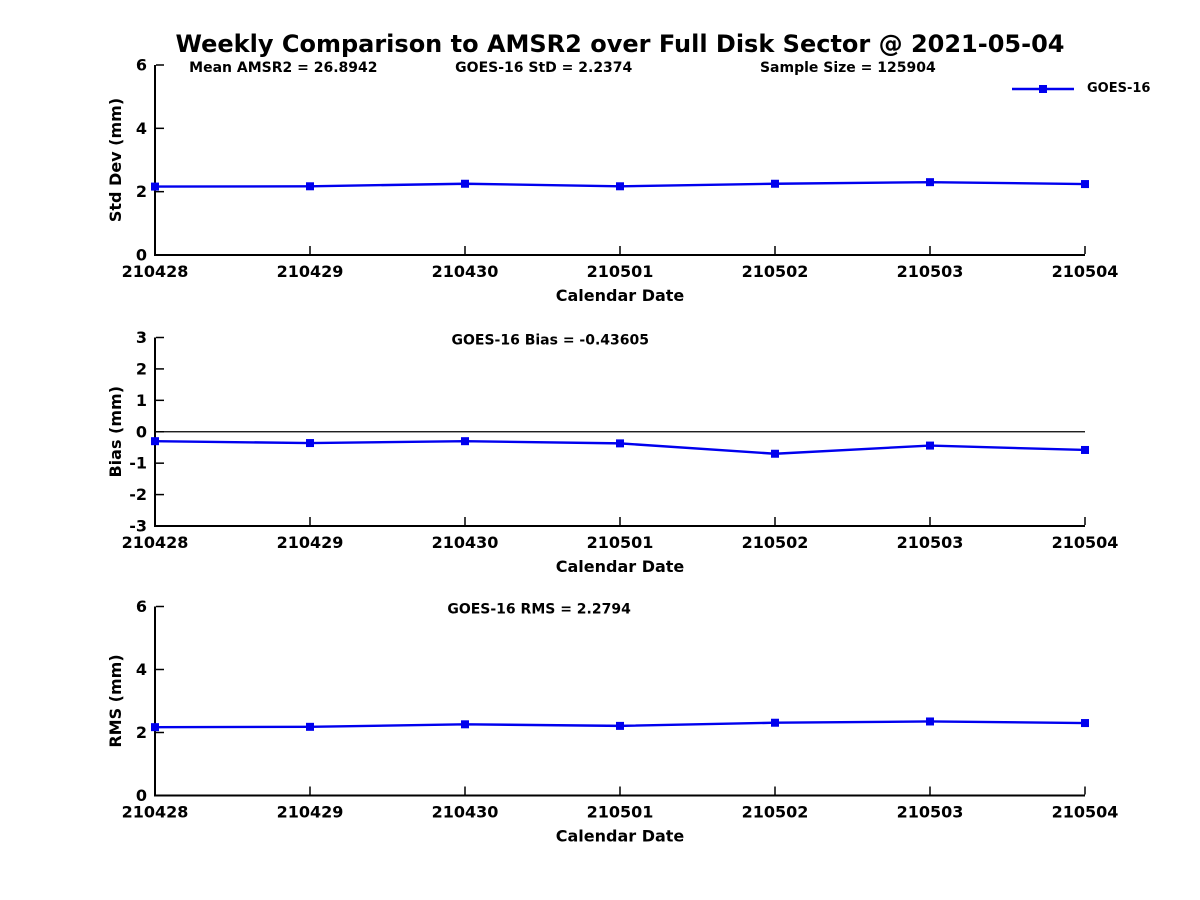  I want to click on annotation: GOES-16 StD = 2.2374, so click(543, 68).